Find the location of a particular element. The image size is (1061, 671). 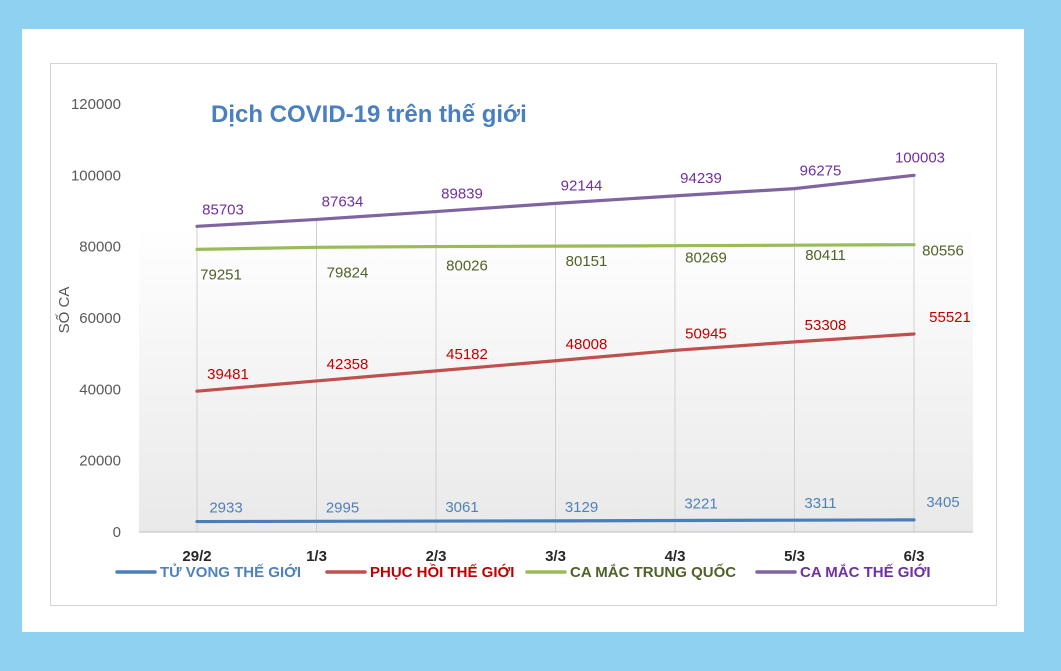

data-label: 80269 is located at coordinates (706, 258).